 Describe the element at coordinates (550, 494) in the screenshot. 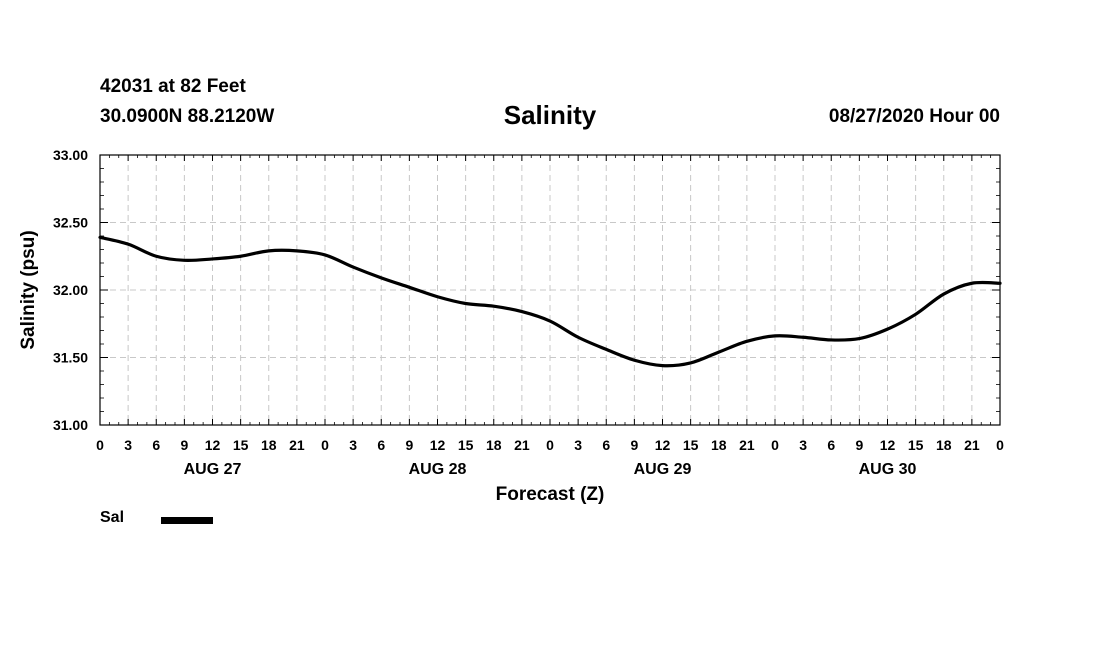

I see `x-axis-label: Forecast (Z)` at that location.